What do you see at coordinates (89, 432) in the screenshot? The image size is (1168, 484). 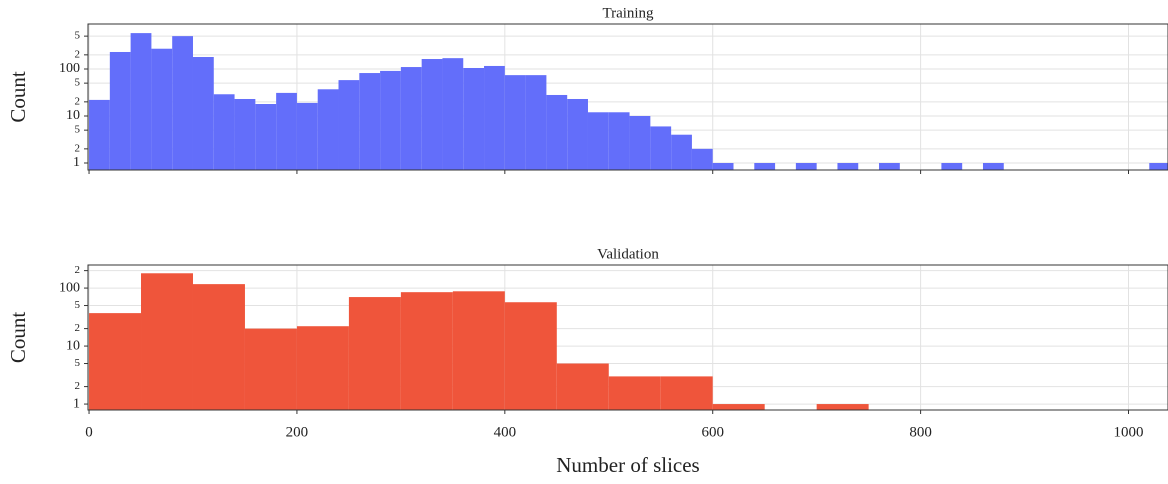 I see `x-tick-label: 0` at bounding box center [89, 432].